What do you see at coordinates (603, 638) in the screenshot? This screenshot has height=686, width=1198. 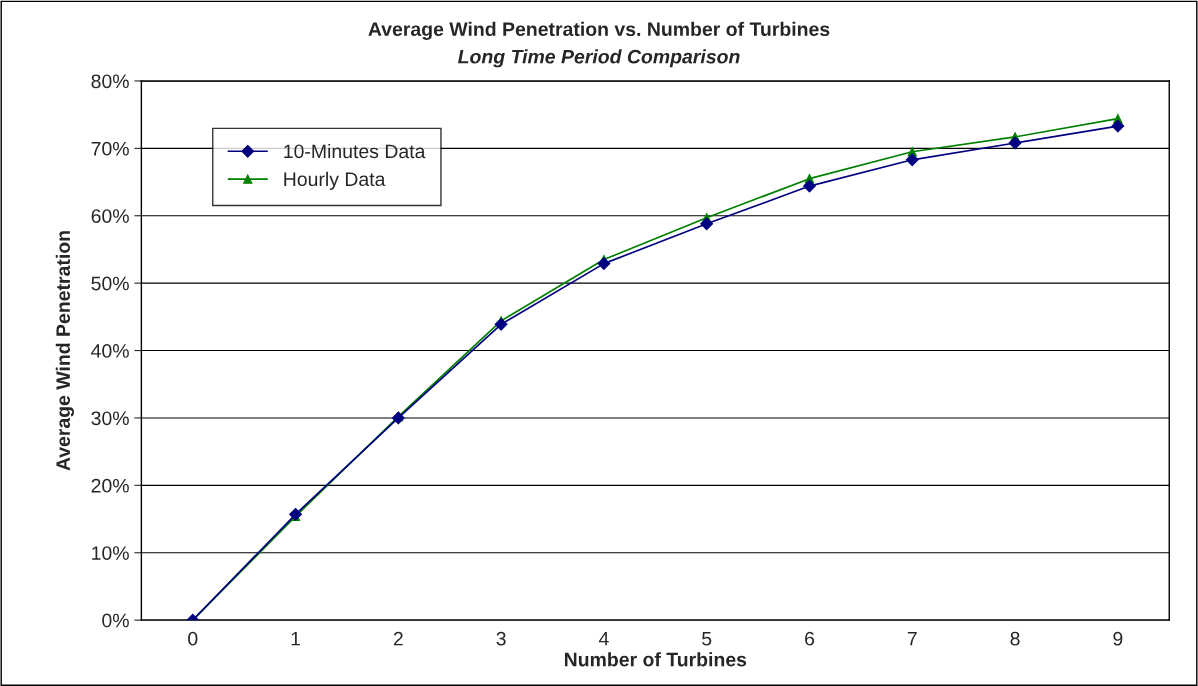 I see `x-tick-label: 4` at bounding box center [603, 638].